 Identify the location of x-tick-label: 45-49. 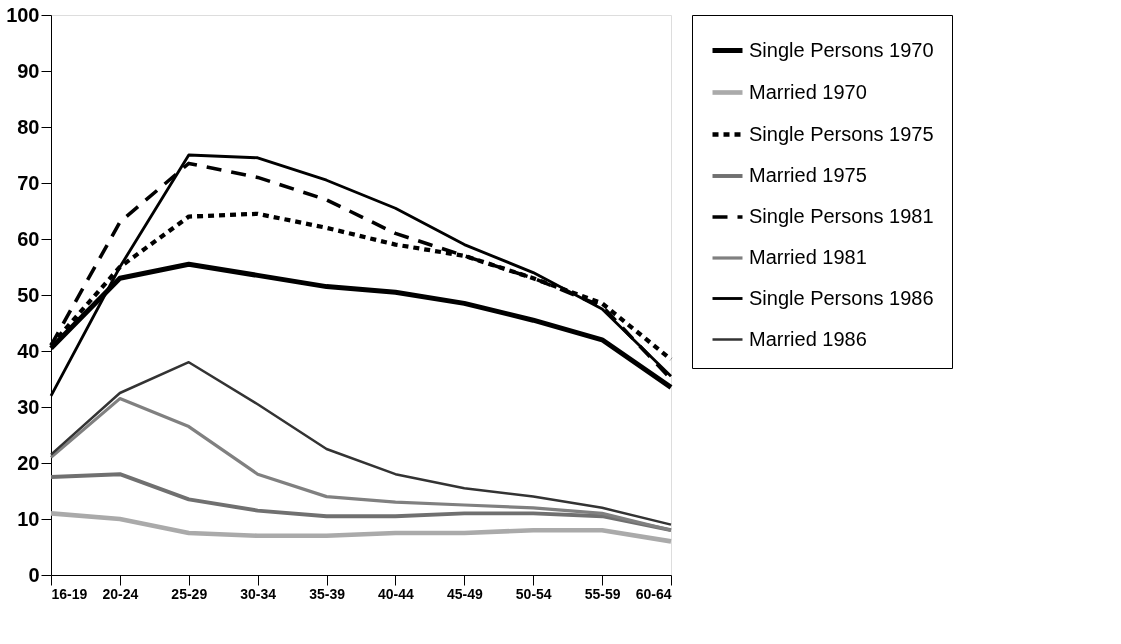
(464, 593).